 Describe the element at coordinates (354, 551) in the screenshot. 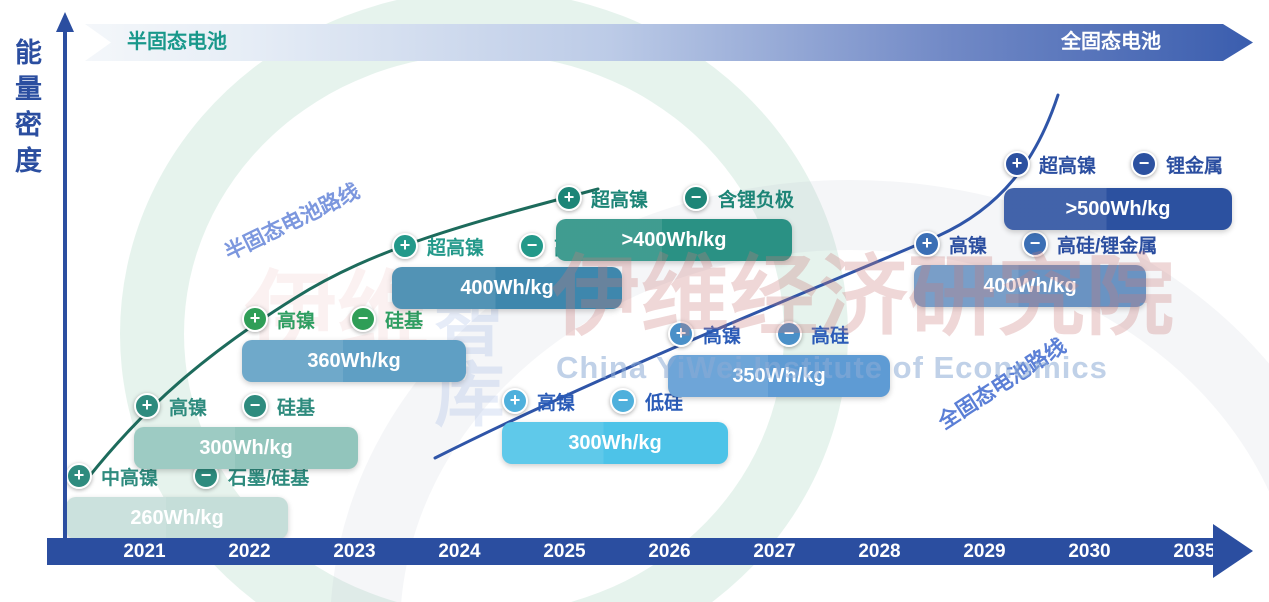

I see `x-axis-year: 2023` at that location.